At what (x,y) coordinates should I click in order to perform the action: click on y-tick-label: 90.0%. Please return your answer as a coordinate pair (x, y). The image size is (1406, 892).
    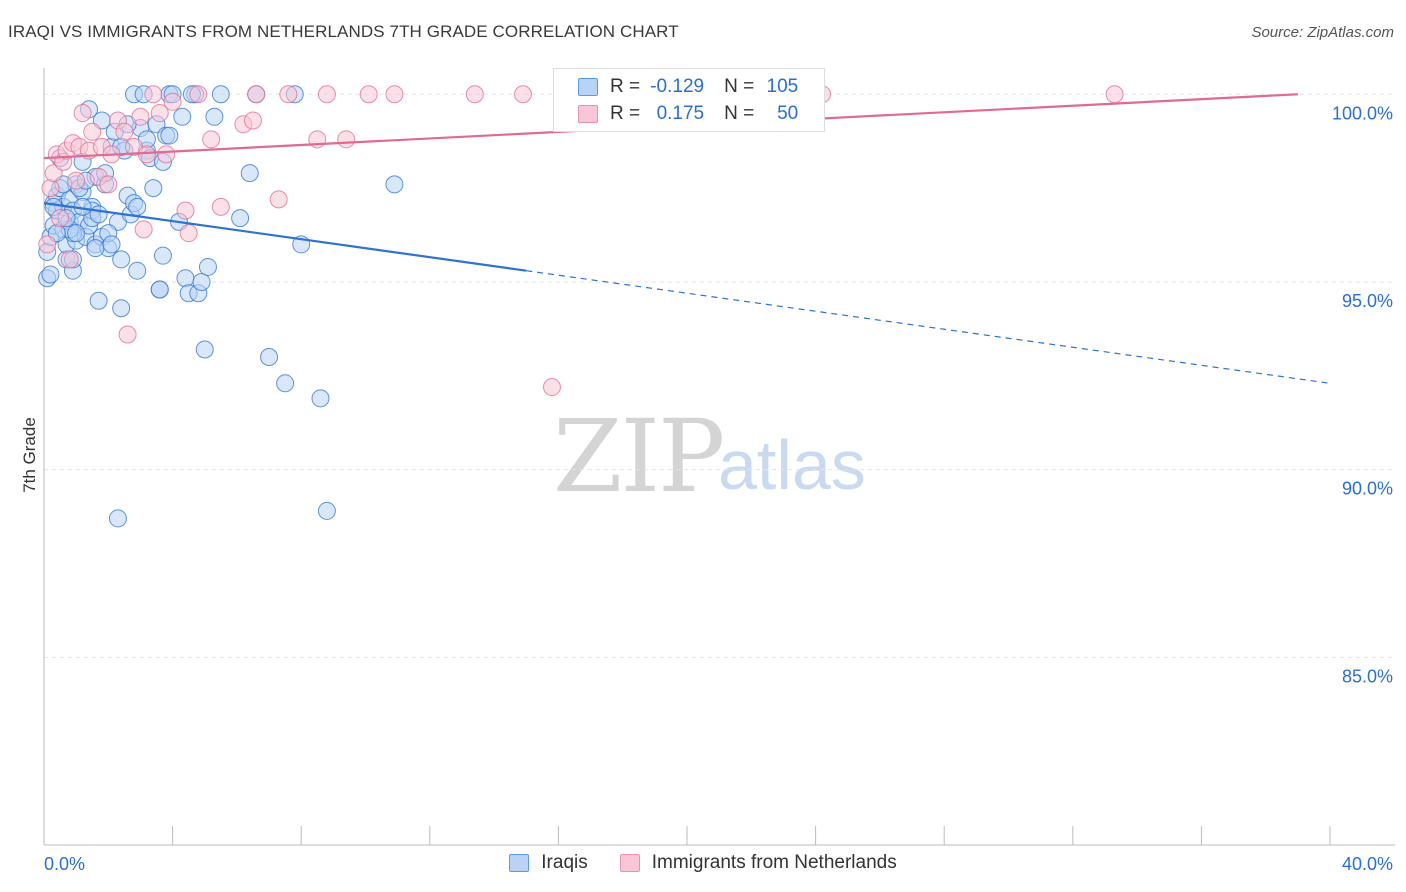
    Looking at the image, I should click on (1367, 489).